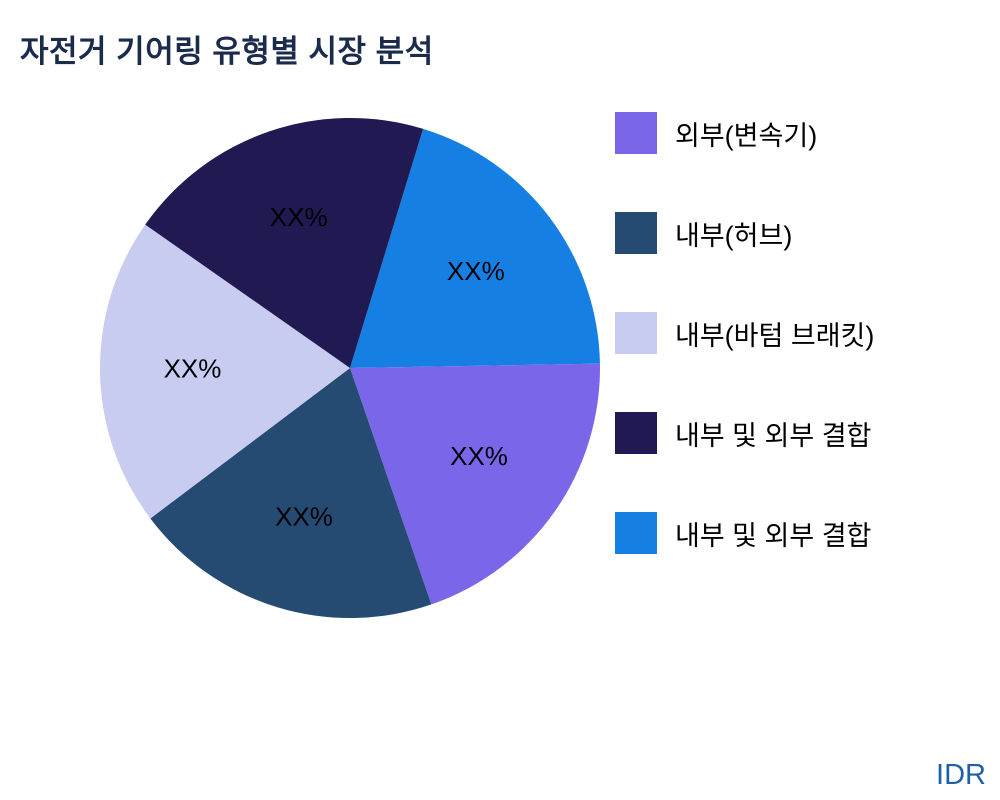  I want to click on legend-item-0: 외부(변속기), so click(744, 133).